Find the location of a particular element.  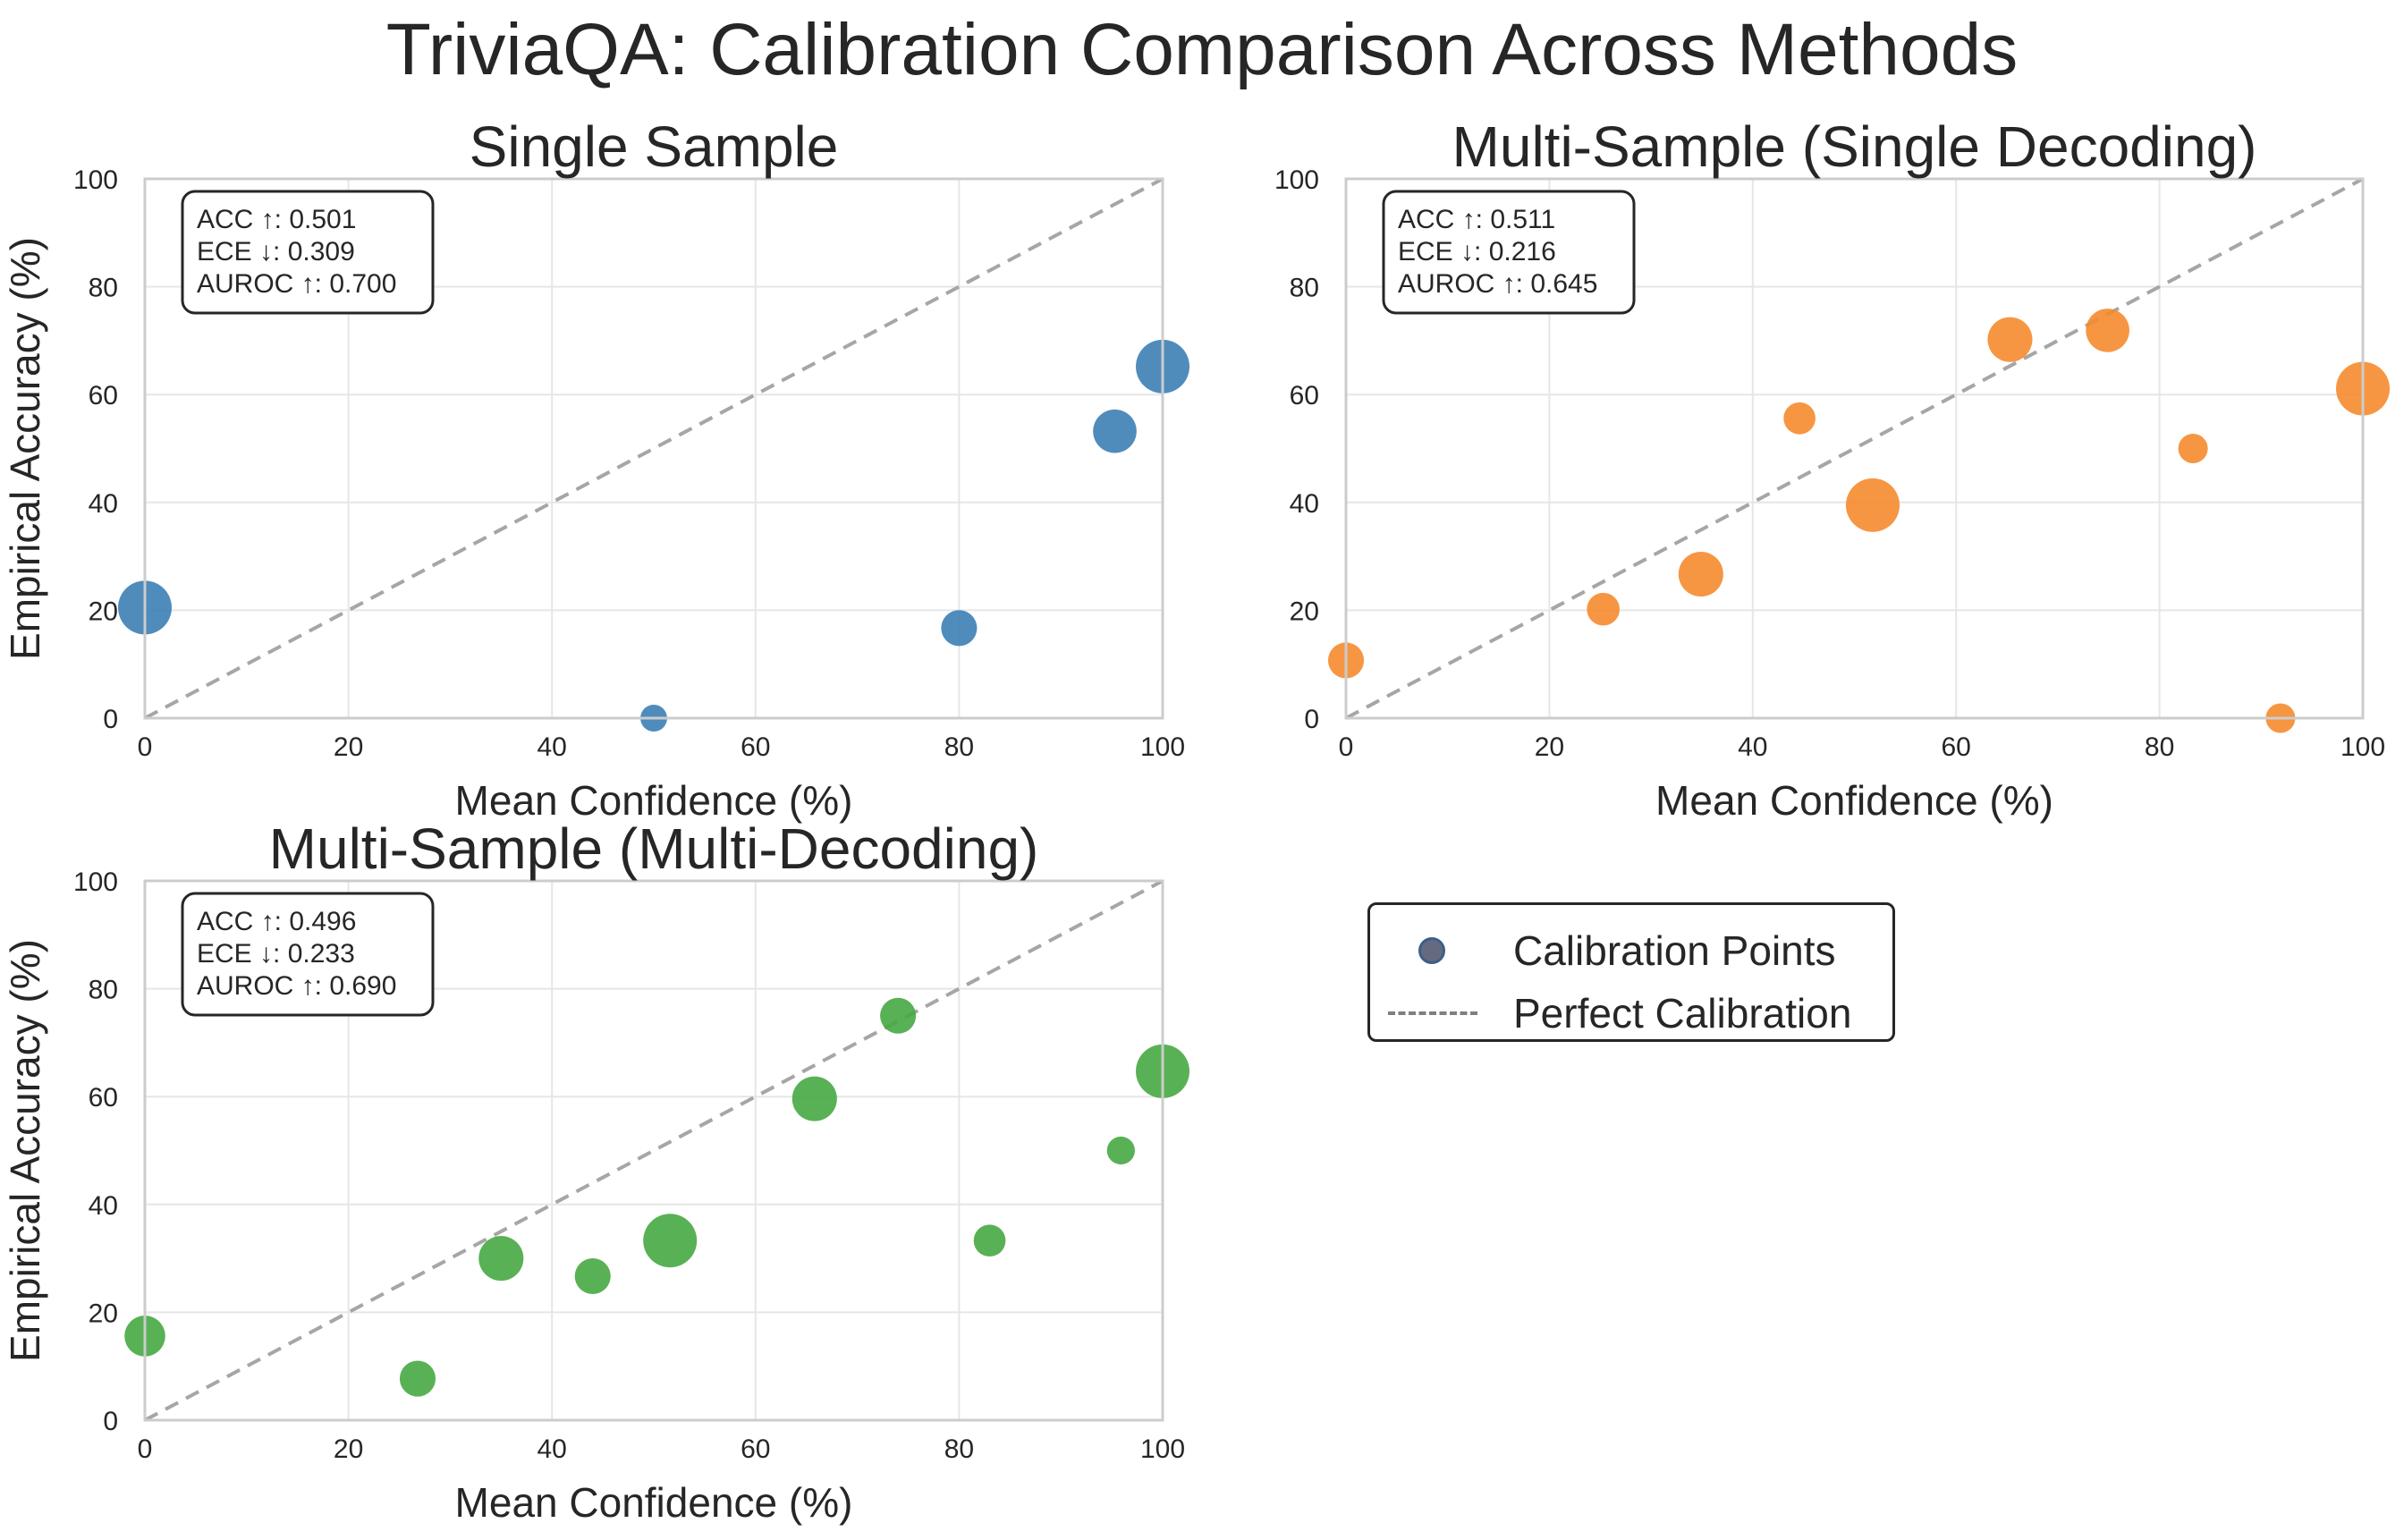

metrics-text: ACC ↑: 0.496 is located at coordinates (276, 922).